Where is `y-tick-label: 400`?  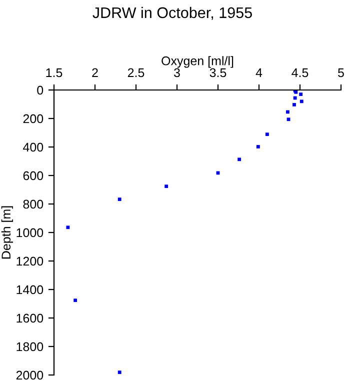
y-tick-label: 400 is located at coordinates (33, 147).